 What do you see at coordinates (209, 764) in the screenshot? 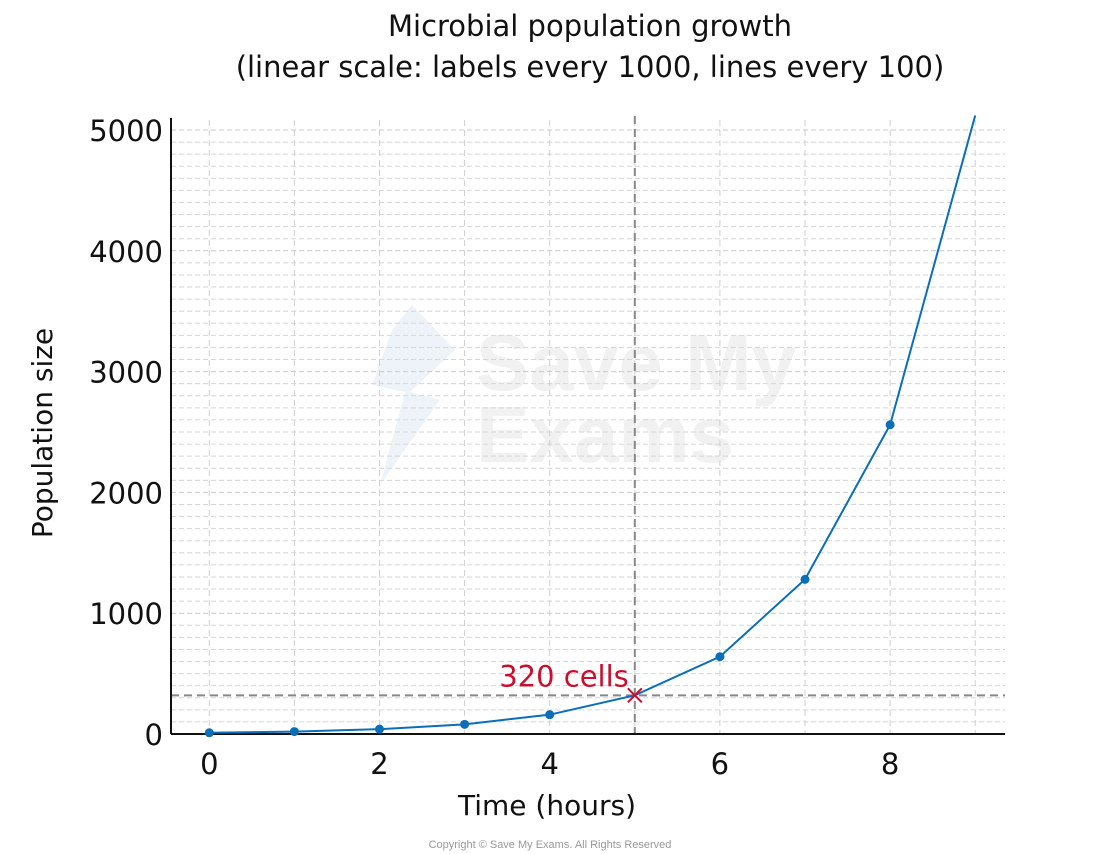
I see `x-tick-label: 0` at bounding box center [209, 764].